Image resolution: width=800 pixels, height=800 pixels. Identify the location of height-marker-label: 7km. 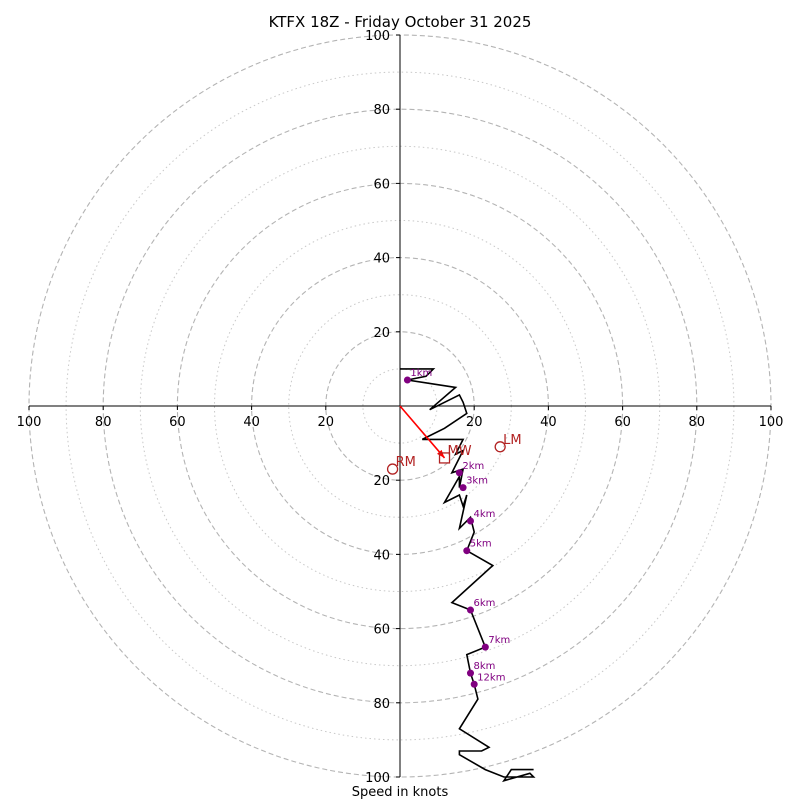
(499, 640).